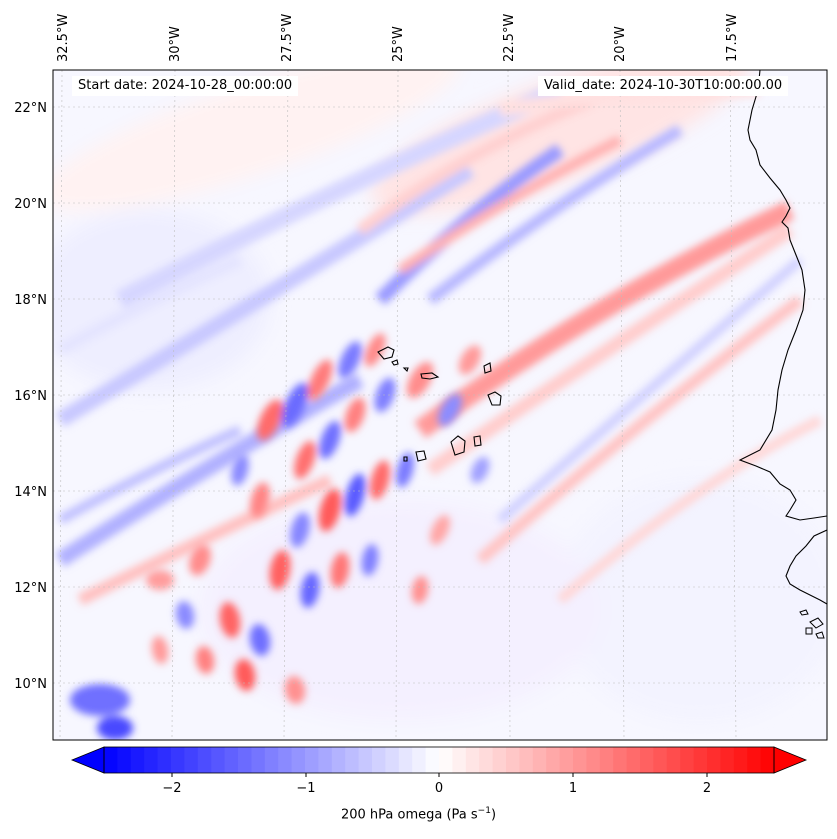 The image size is (837, 839). I want to click on bijagos-islands, so click(812, 624).